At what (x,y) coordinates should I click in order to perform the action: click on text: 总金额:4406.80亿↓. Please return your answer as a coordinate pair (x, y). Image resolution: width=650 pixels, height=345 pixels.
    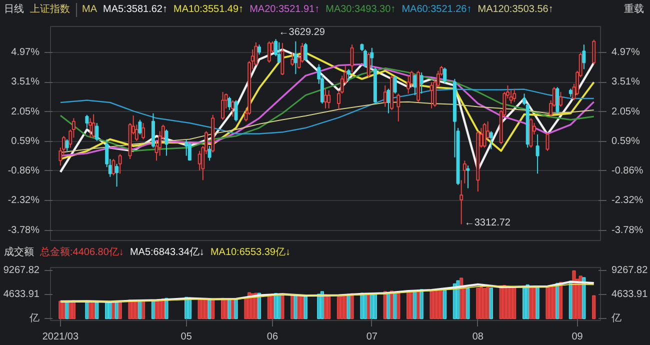
    Looking at the image, I should click on (82, 253).